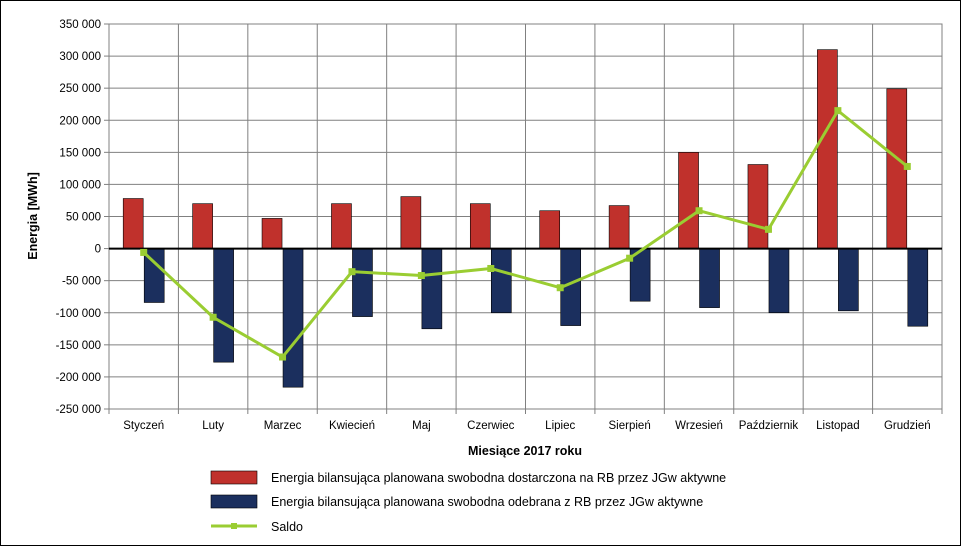  What do you see at coordinates (80, 25) in the screenshot?
I see `y-tick-label: 350 000` at bounding box center [80, 25].